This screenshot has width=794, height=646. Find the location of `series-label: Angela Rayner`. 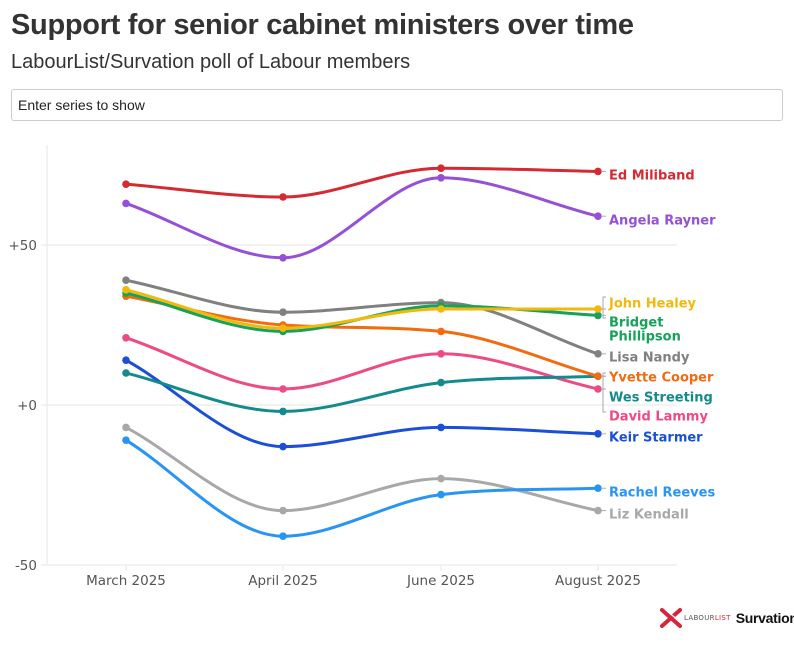

series-label: Angela Rayner is located at coordinates (662, 221).